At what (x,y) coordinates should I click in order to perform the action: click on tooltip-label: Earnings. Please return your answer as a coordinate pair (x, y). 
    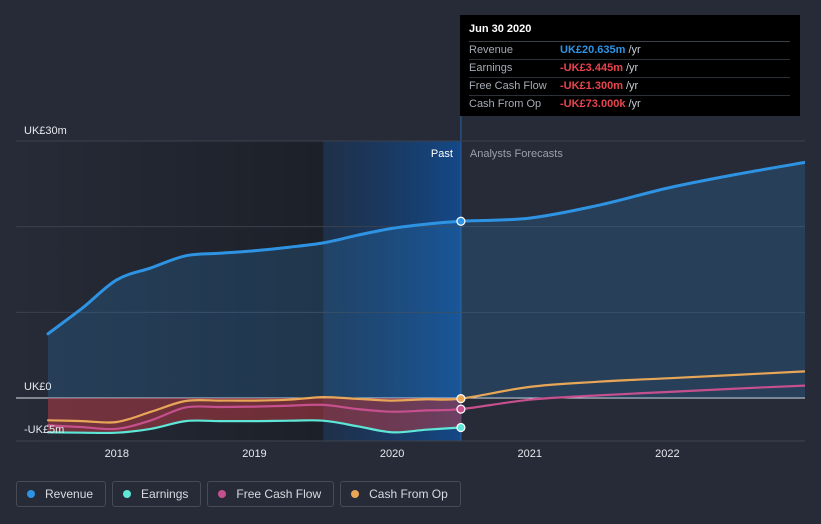
    Looking at the image, I should click on (491, 68).